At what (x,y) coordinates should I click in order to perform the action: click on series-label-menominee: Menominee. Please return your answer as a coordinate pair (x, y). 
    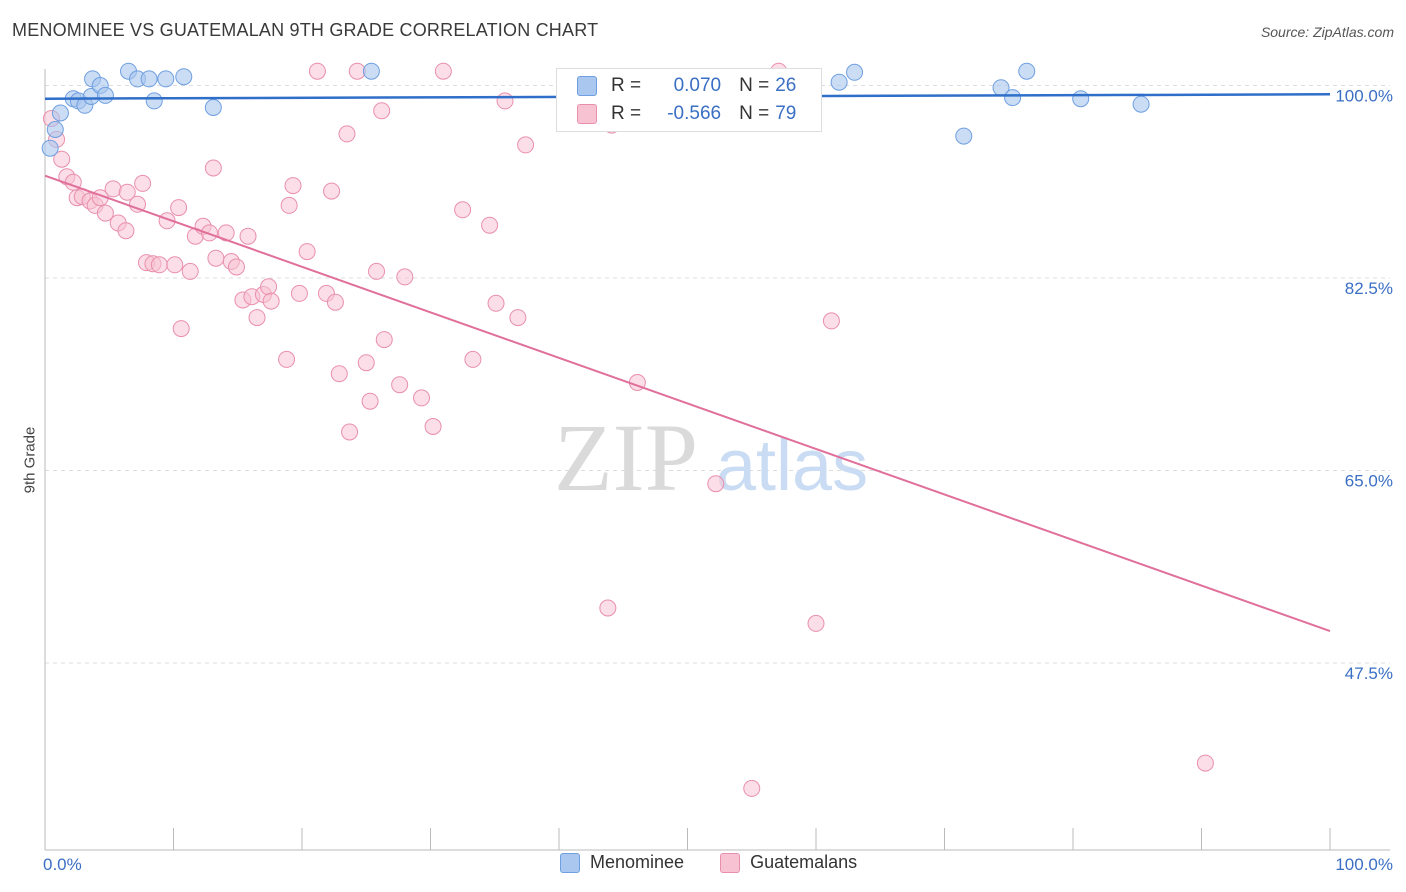
    Looking at the image, I should click on (637, 862).